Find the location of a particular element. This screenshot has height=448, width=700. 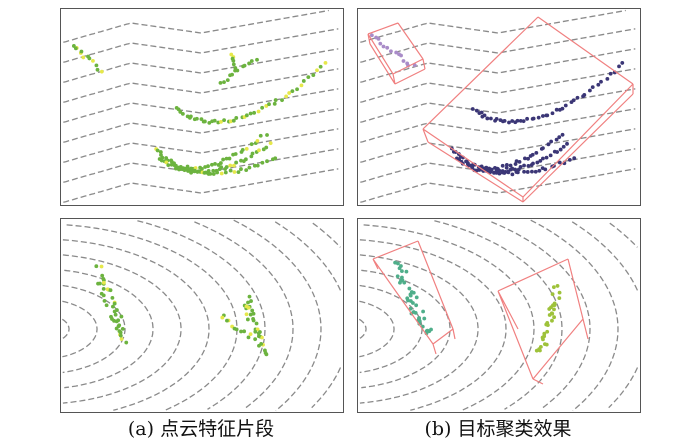

bounding-box is located at coordinates (396, 53).